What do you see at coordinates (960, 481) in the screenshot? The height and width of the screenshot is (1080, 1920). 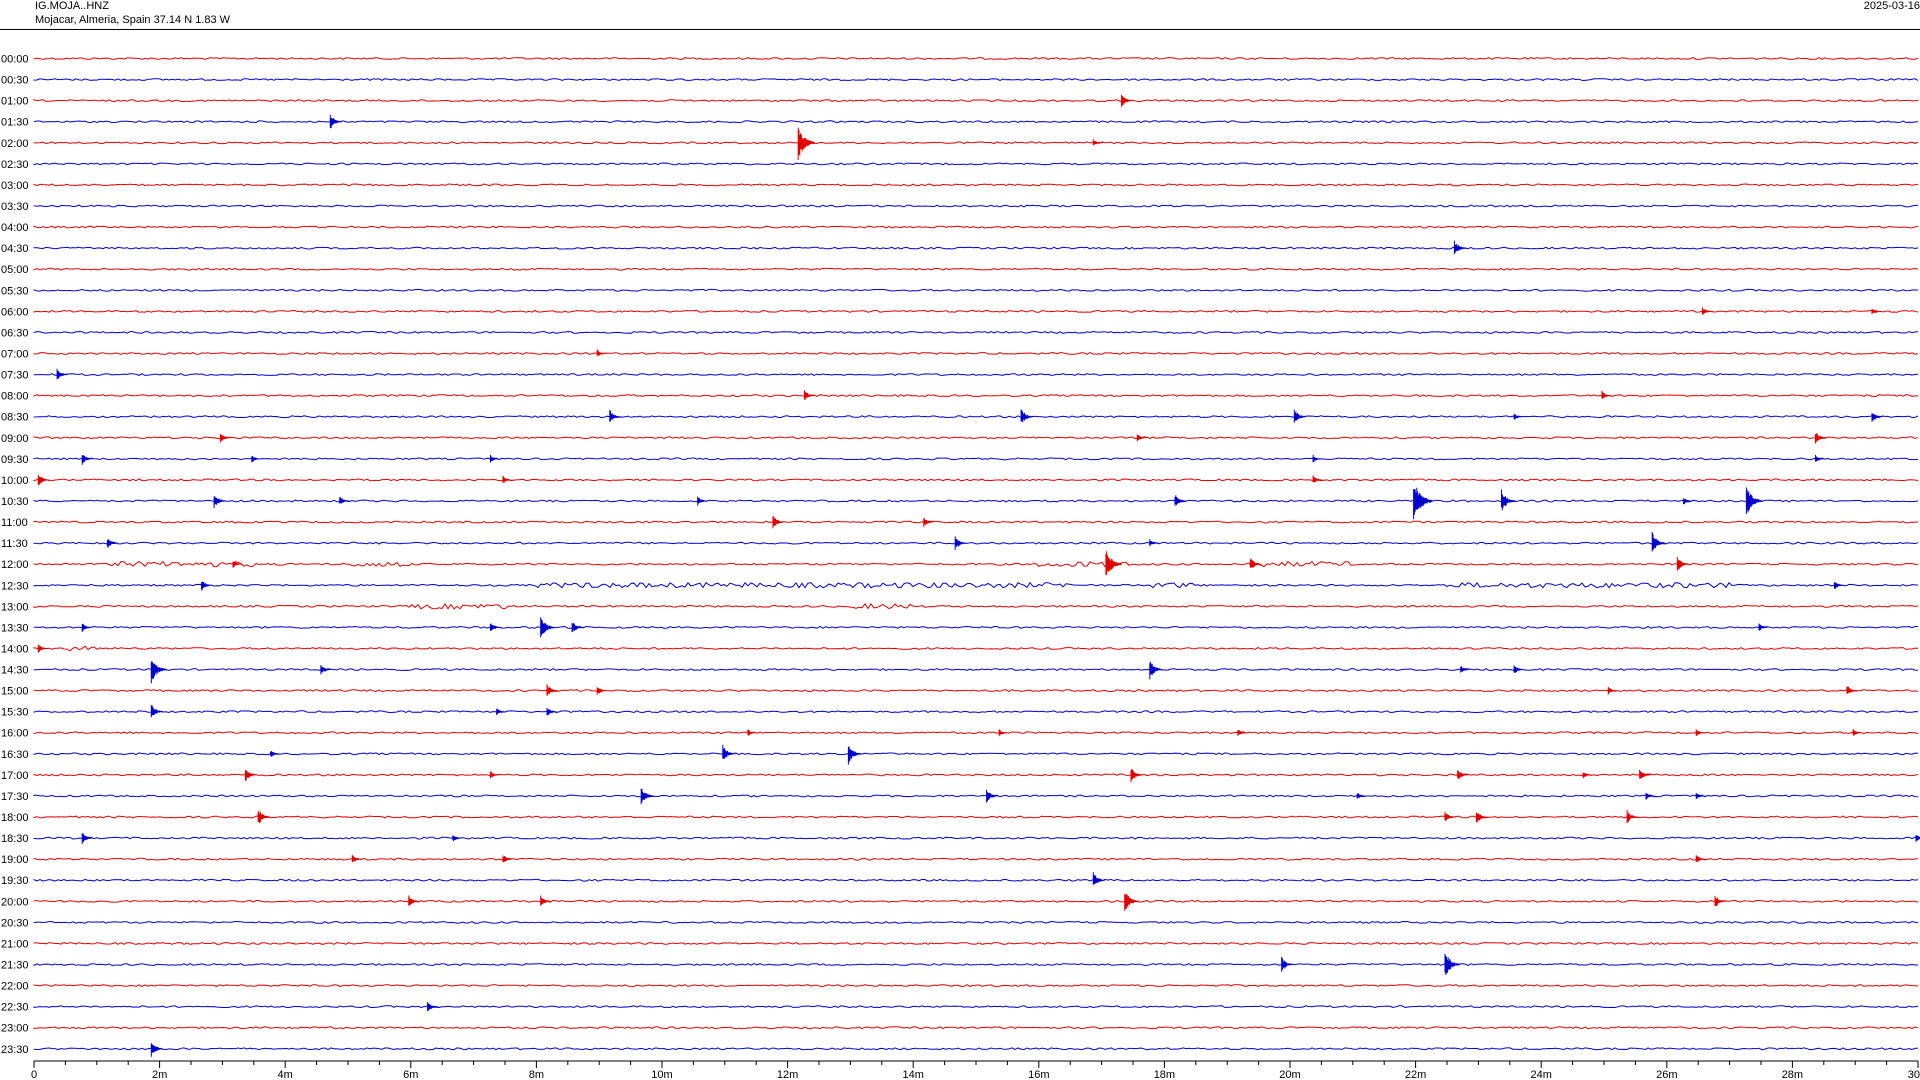 I see `trace-row: 10:00` at bounding box center [960, 481].